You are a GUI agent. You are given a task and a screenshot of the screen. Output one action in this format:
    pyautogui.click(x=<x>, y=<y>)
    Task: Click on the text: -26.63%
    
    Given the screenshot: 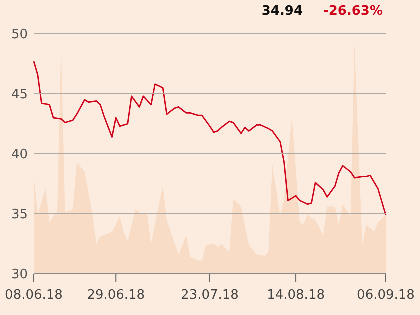 What is the action you would take?
    pyautogui.click(x=353, y=11)
    